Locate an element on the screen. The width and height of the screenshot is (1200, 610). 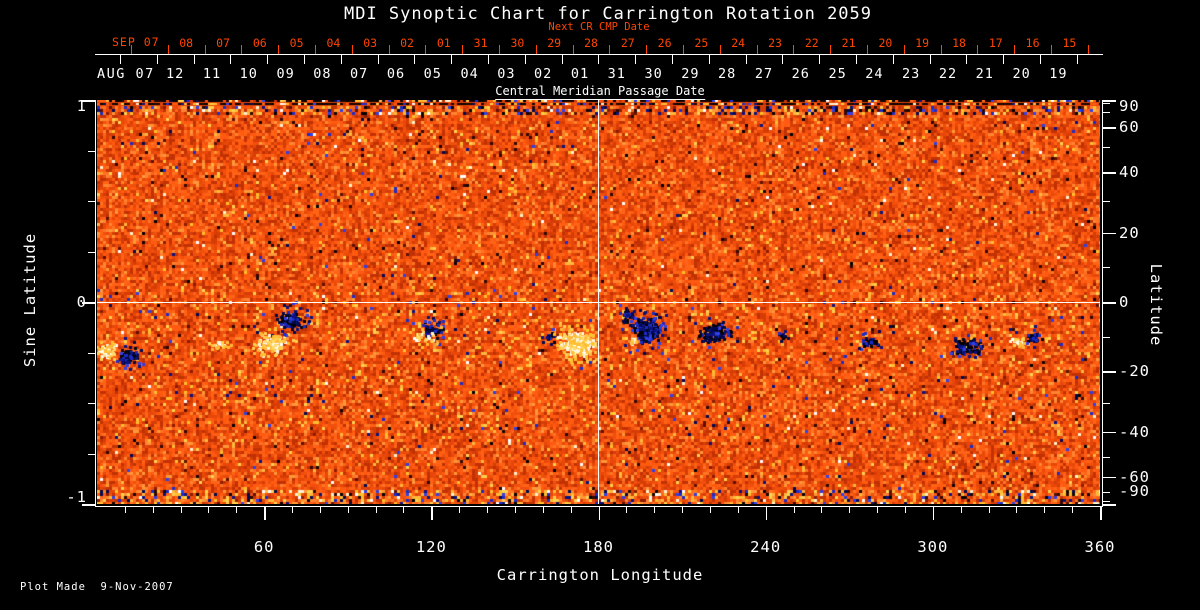
cmp-day-label: 05 is located at coordinates (432, 74).